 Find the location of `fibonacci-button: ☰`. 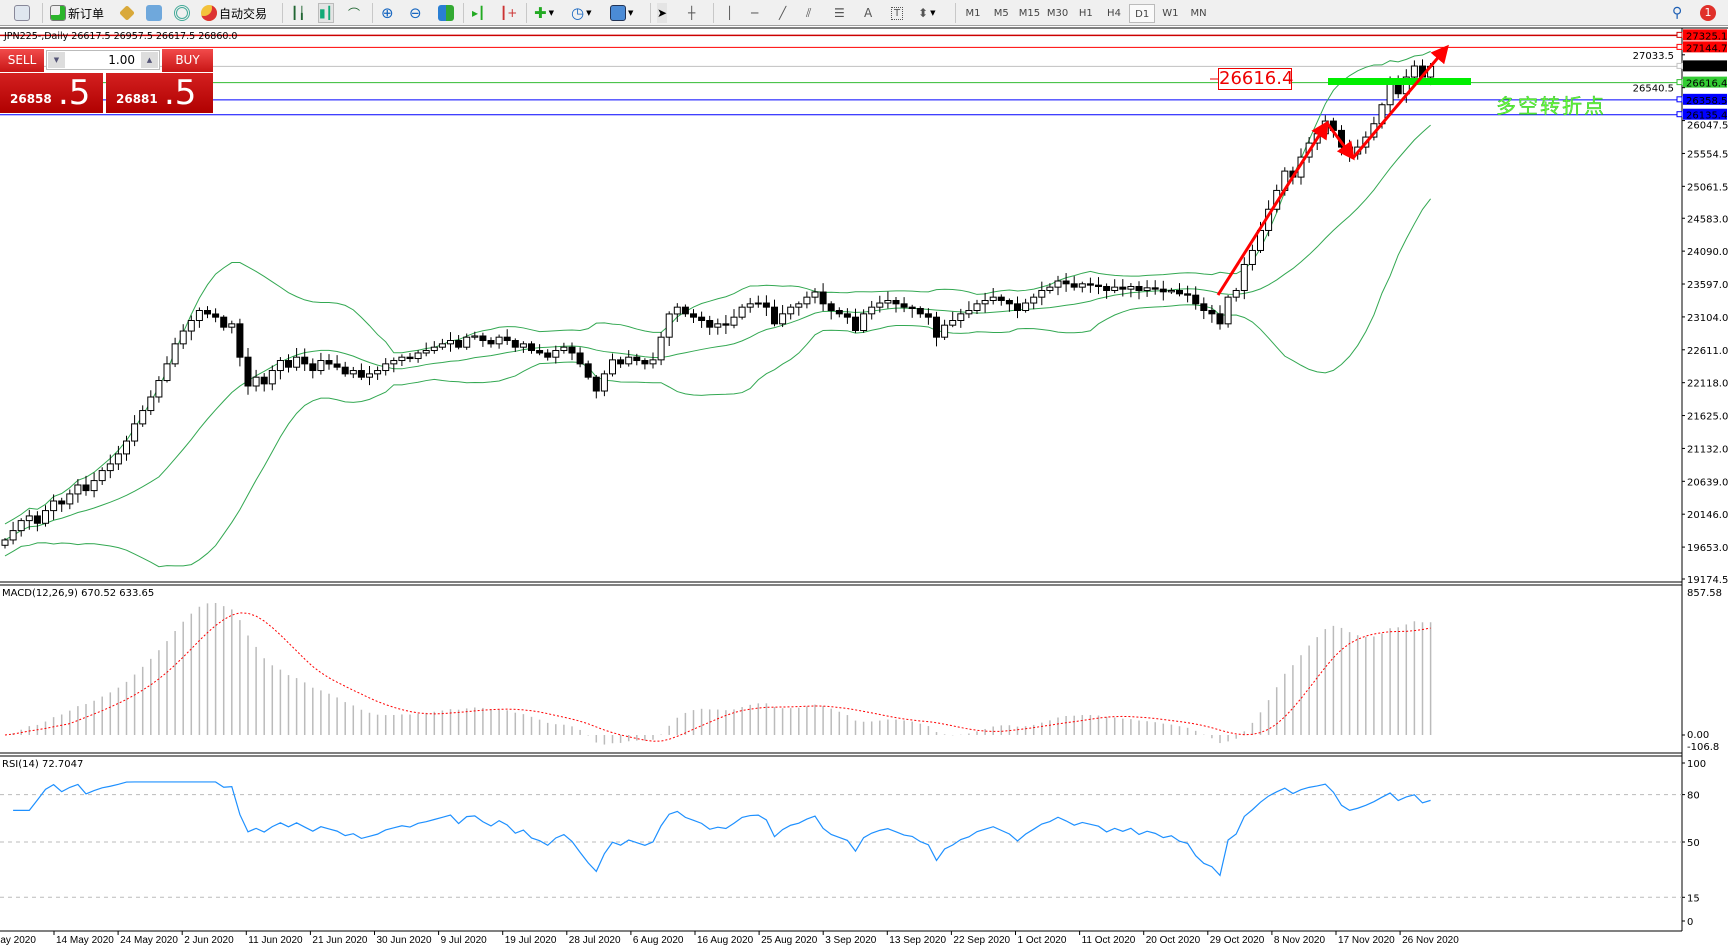

fibonacci-button: ☰ is located at coordinates (839, 13).